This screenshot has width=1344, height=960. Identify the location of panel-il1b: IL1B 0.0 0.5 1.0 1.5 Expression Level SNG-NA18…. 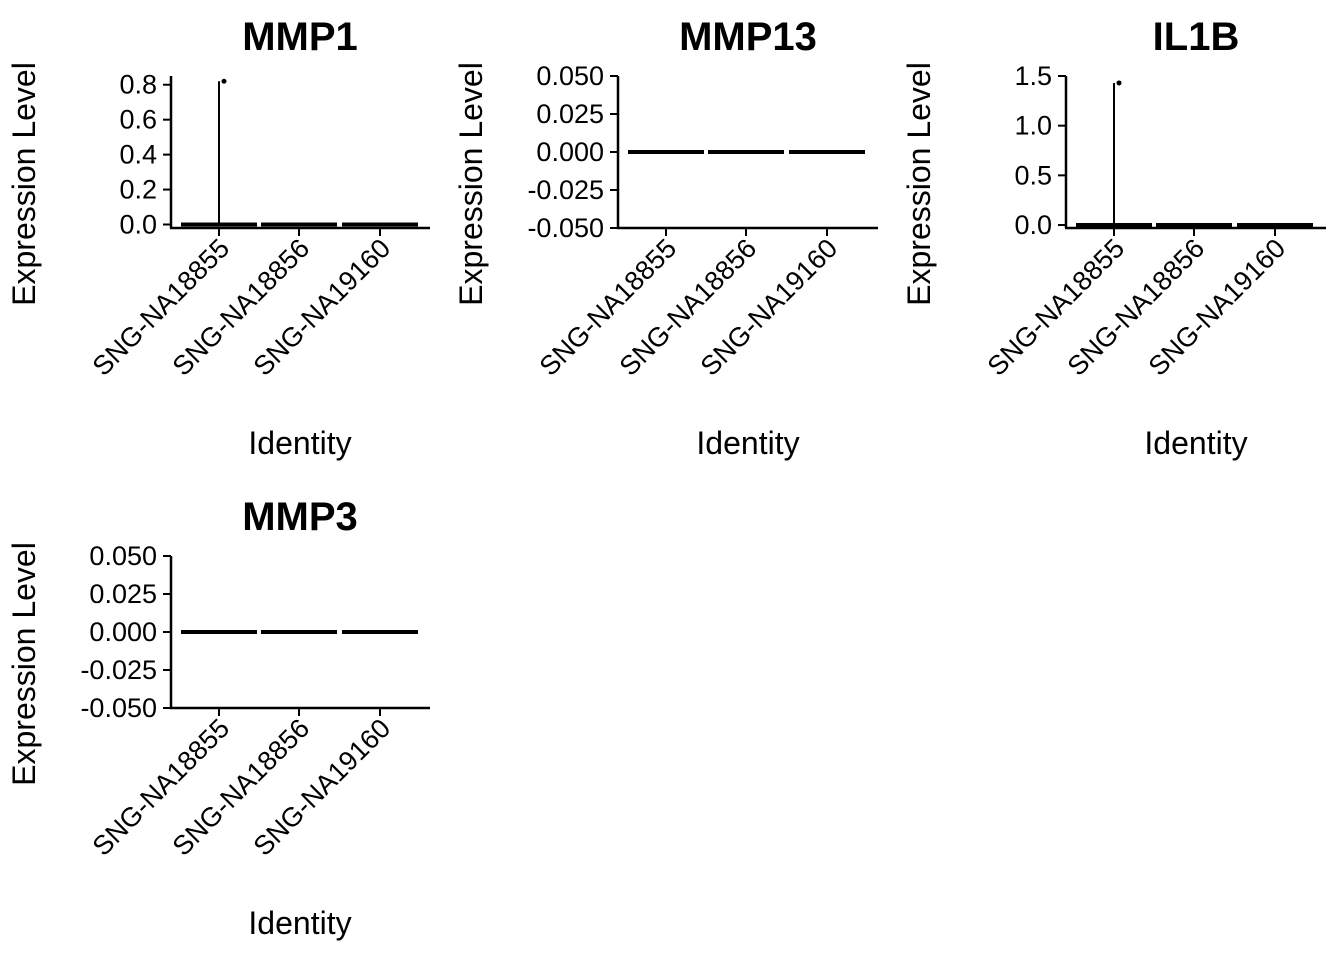
(1113, 238).